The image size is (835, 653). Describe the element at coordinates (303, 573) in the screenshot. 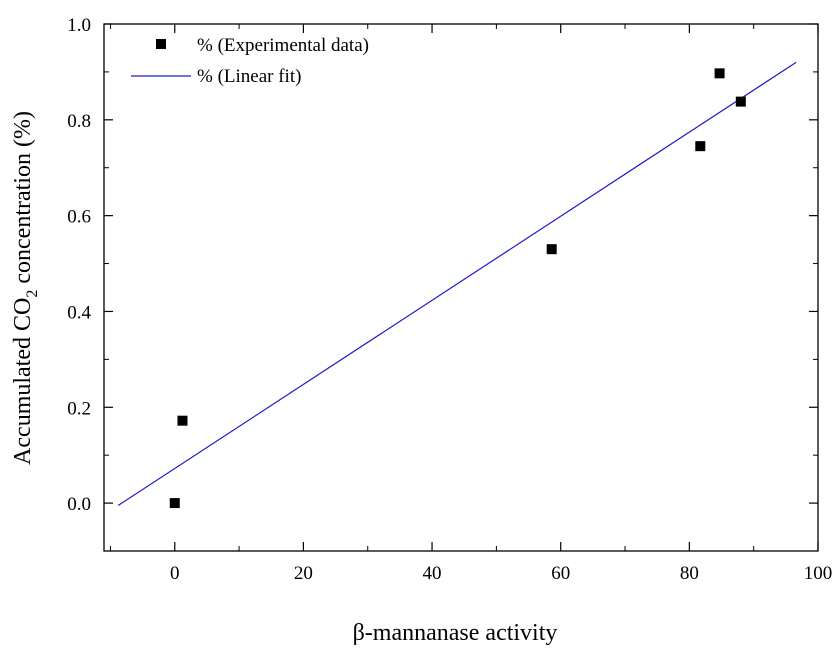

I see `x-tick-label: 20` at that location.